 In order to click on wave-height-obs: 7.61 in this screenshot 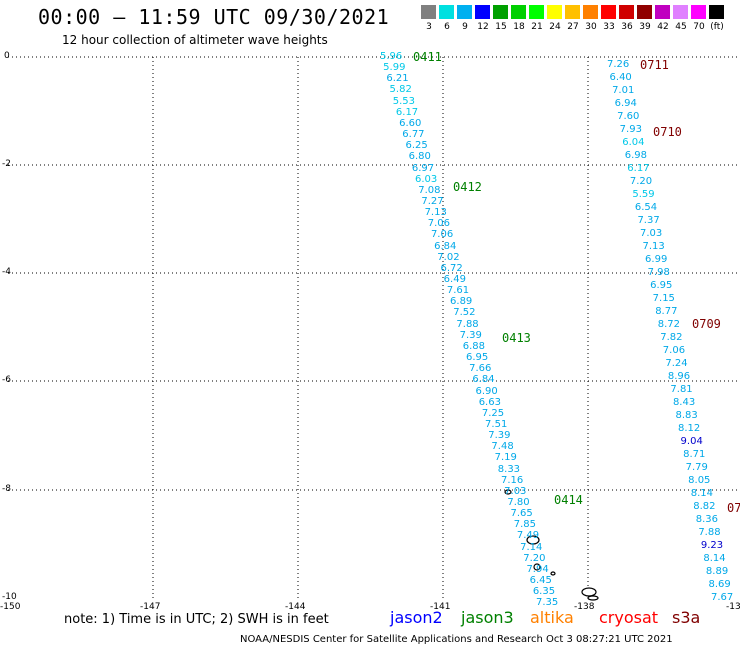, I will do `click(458, 291)`.